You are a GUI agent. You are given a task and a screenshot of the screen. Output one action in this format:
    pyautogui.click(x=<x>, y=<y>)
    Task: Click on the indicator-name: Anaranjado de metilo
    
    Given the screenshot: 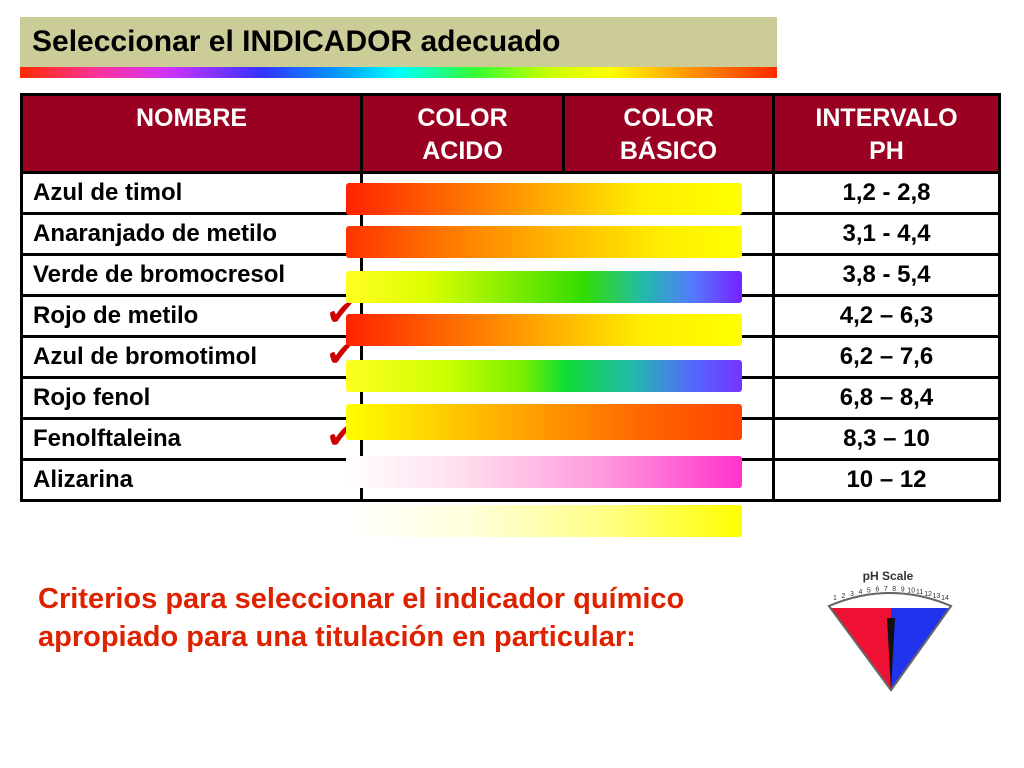 What is the action you would take?
    pyautogui.click(x=191, y=234)
    